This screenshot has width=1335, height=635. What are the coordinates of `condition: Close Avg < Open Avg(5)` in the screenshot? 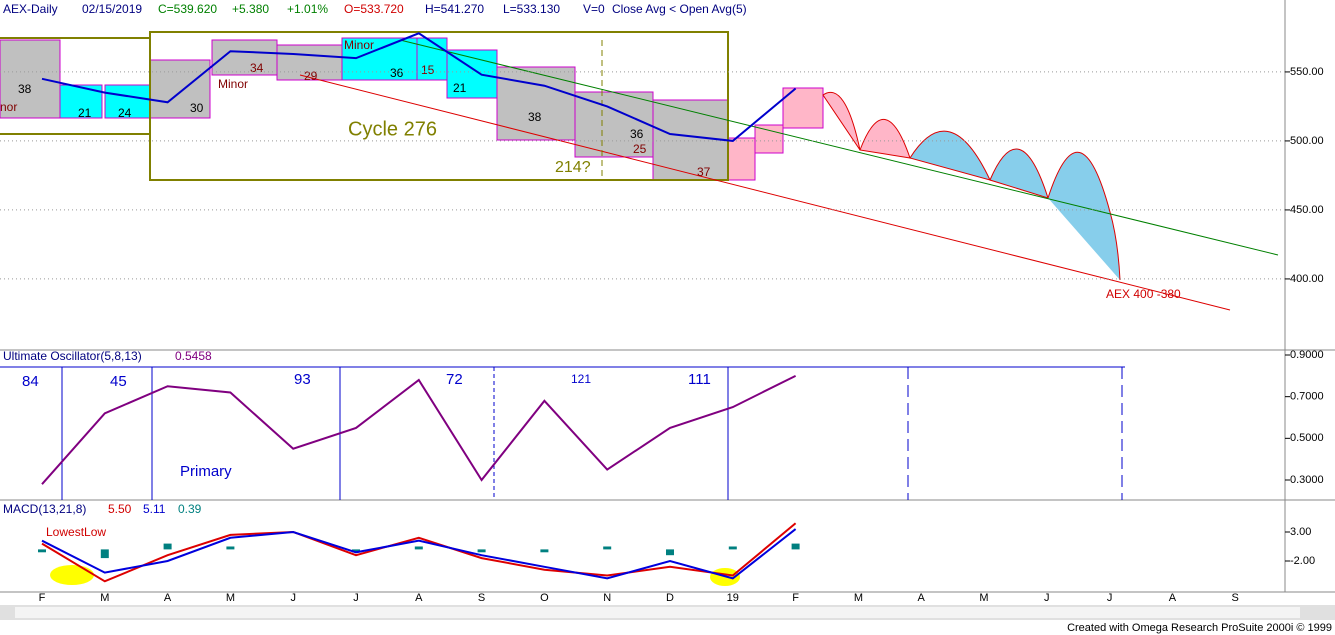 It's located at (679, 9).